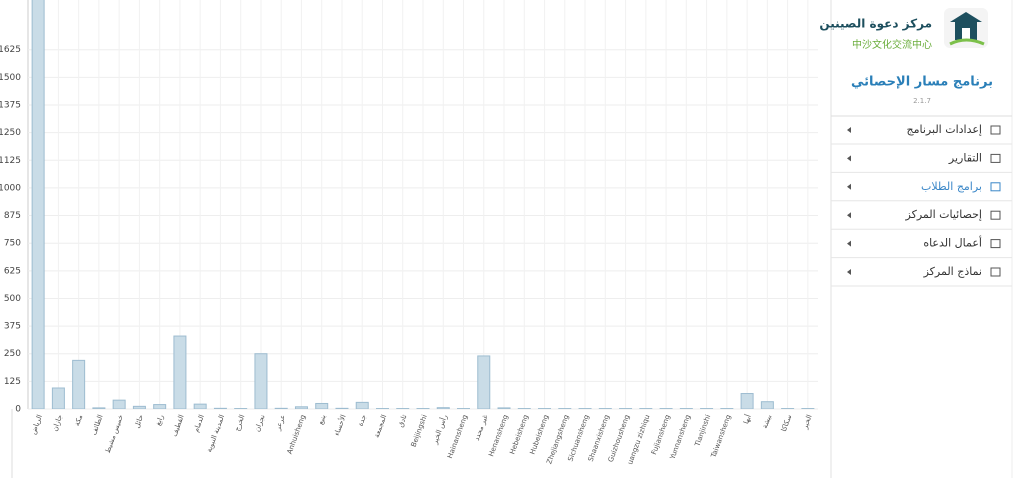 The image size is (1024, 478). What do you see at coordinates (966, 28) in the screenshot?
I see `logo` at bounding box center [966, 28].